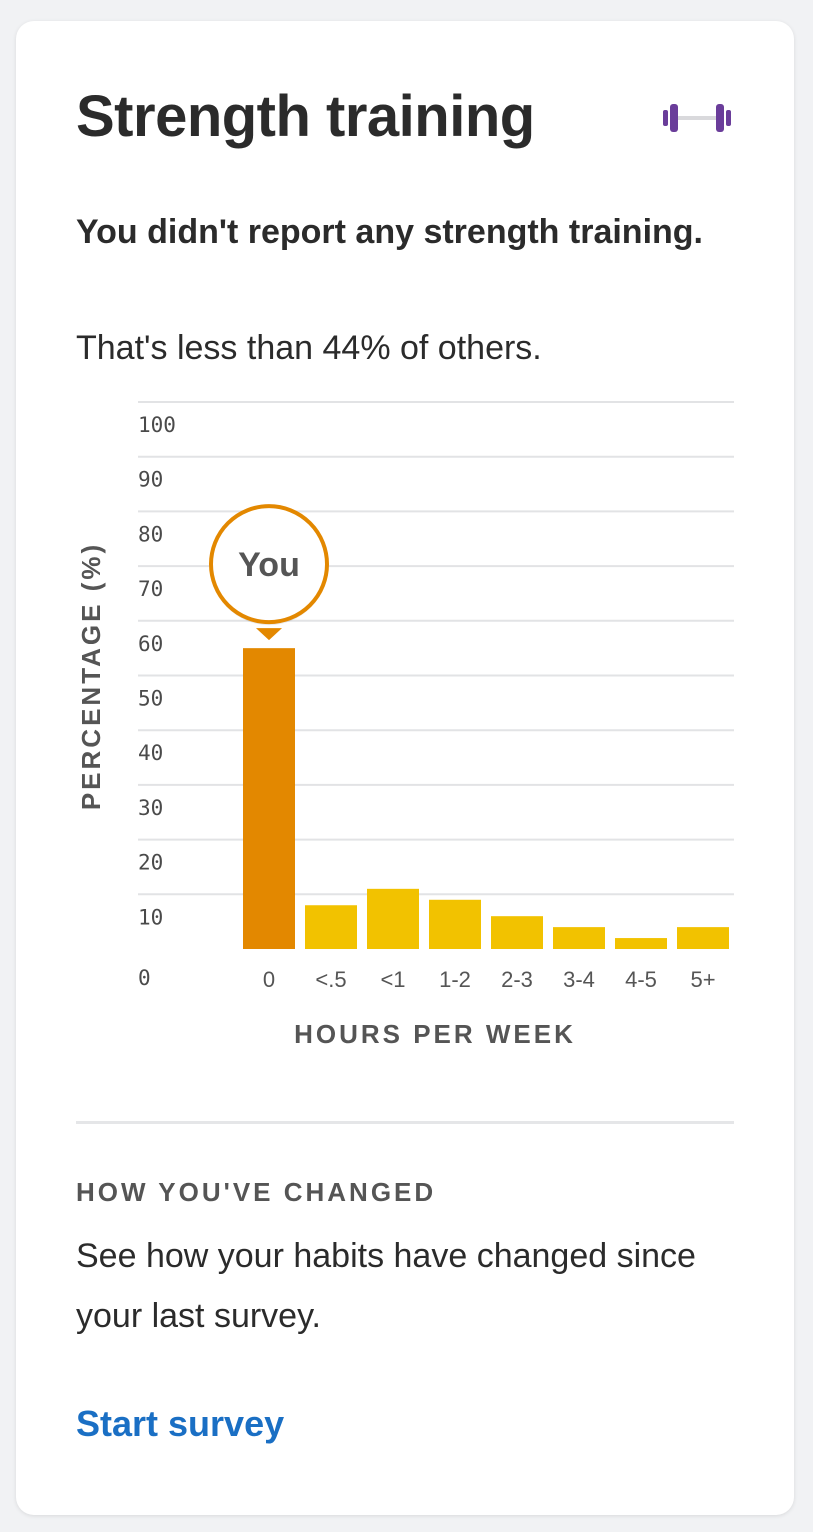  What do you see at coordinates (150, 917) in the screenshot?
I see `y-tick-label: 10` at bounding box center [150, 917].